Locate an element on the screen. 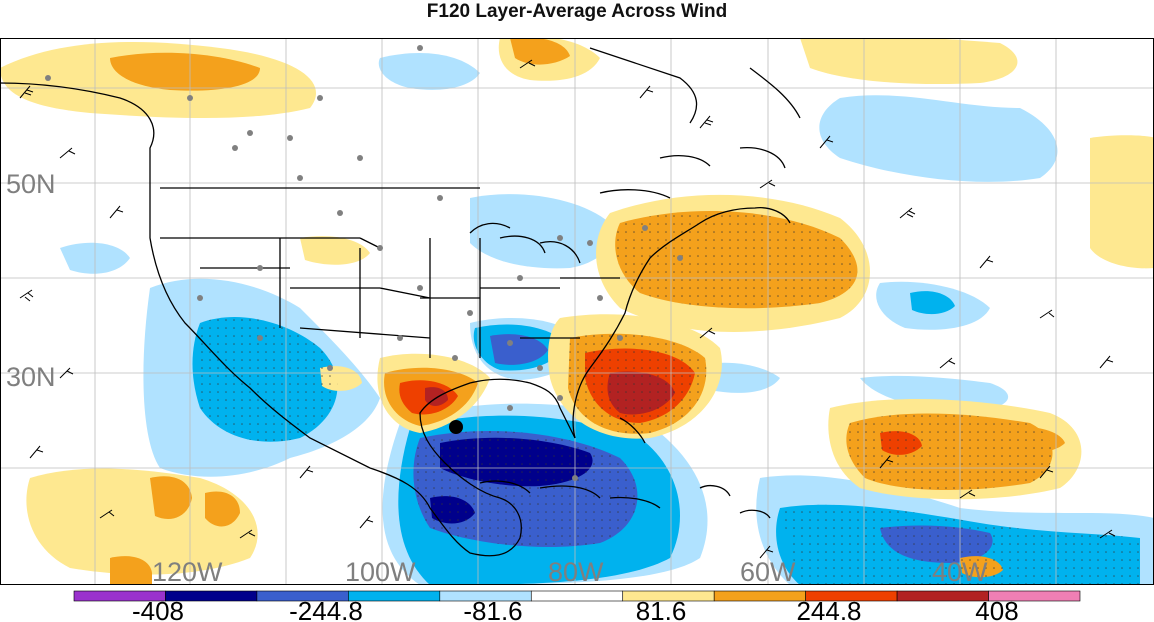  colorbar-label-neg244-8: -244.8 is located at coordinates (326, 609).